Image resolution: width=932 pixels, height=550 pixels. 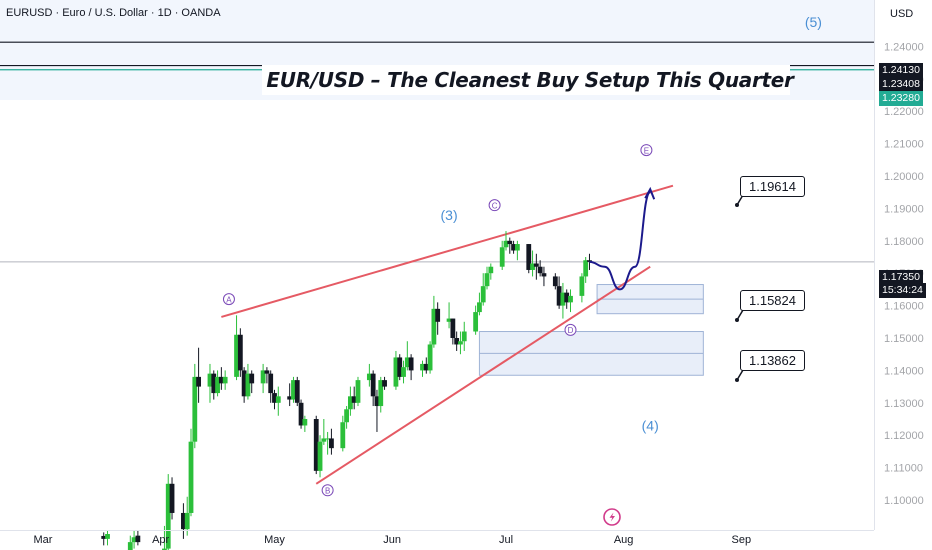 I want to click on wave-label: (5), so click(x=813, y=22).